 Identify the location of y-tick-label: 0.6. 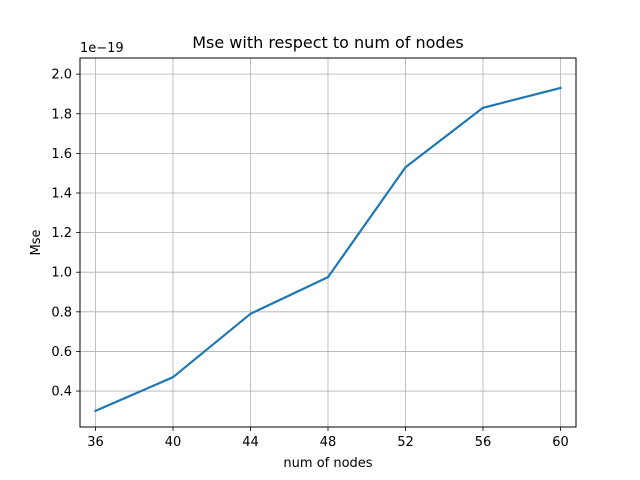
(61, 352).